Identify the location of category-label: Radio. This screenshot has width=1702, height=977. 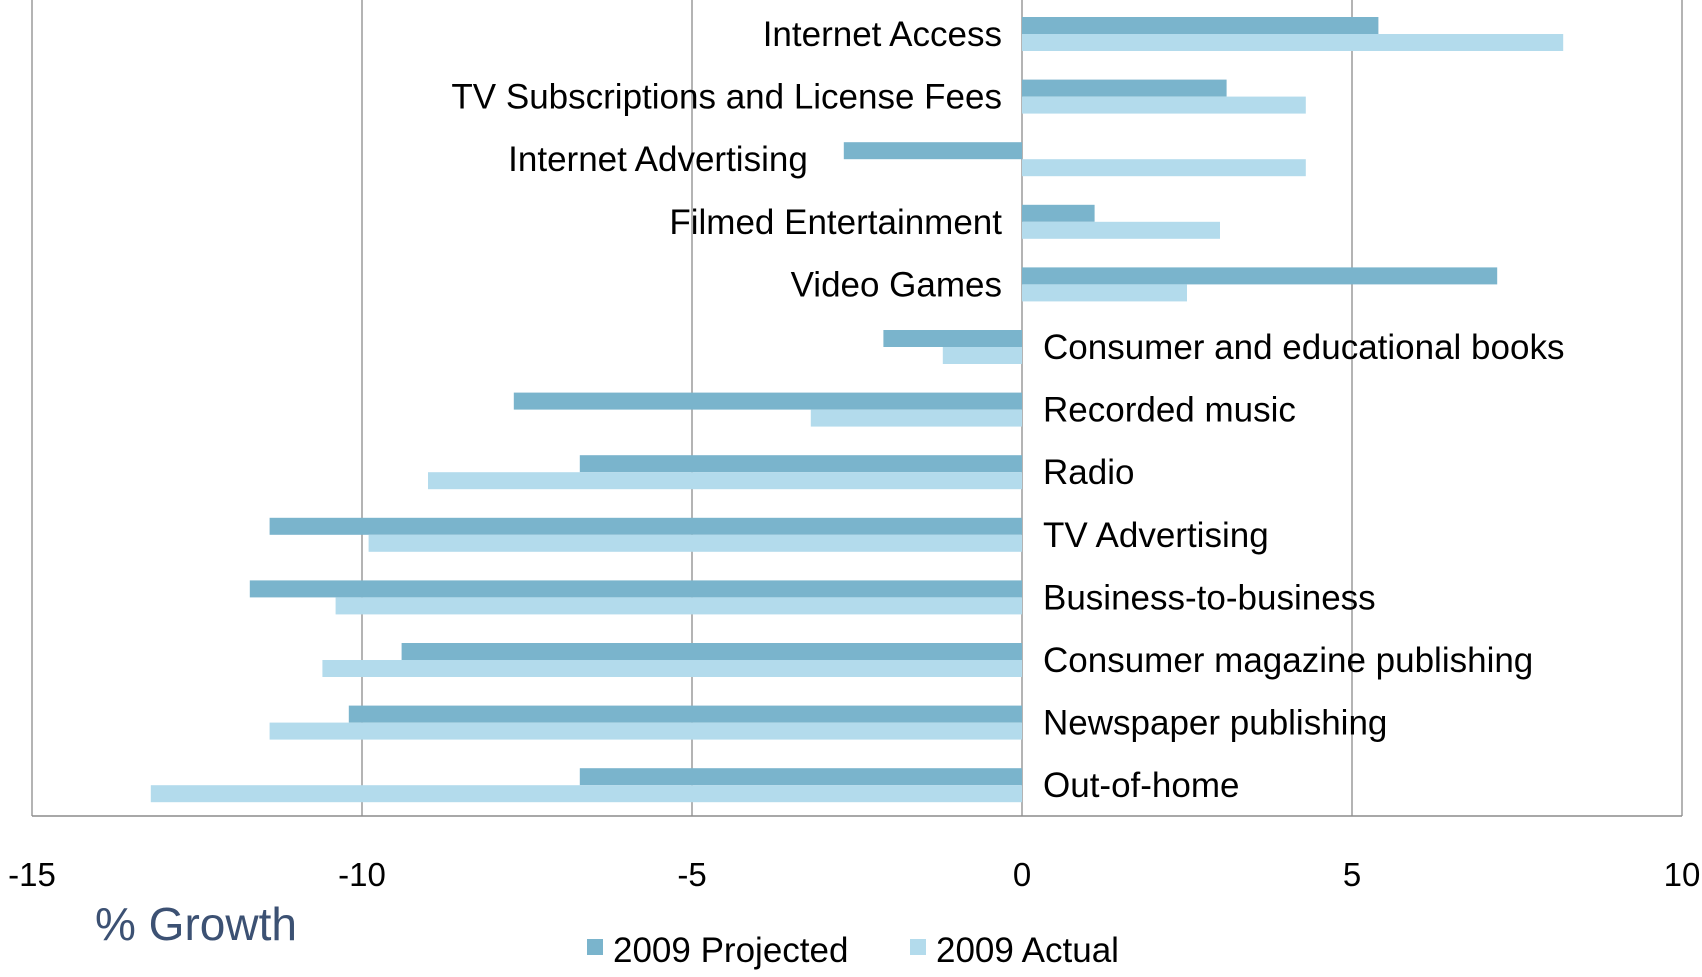
(1088, 472).